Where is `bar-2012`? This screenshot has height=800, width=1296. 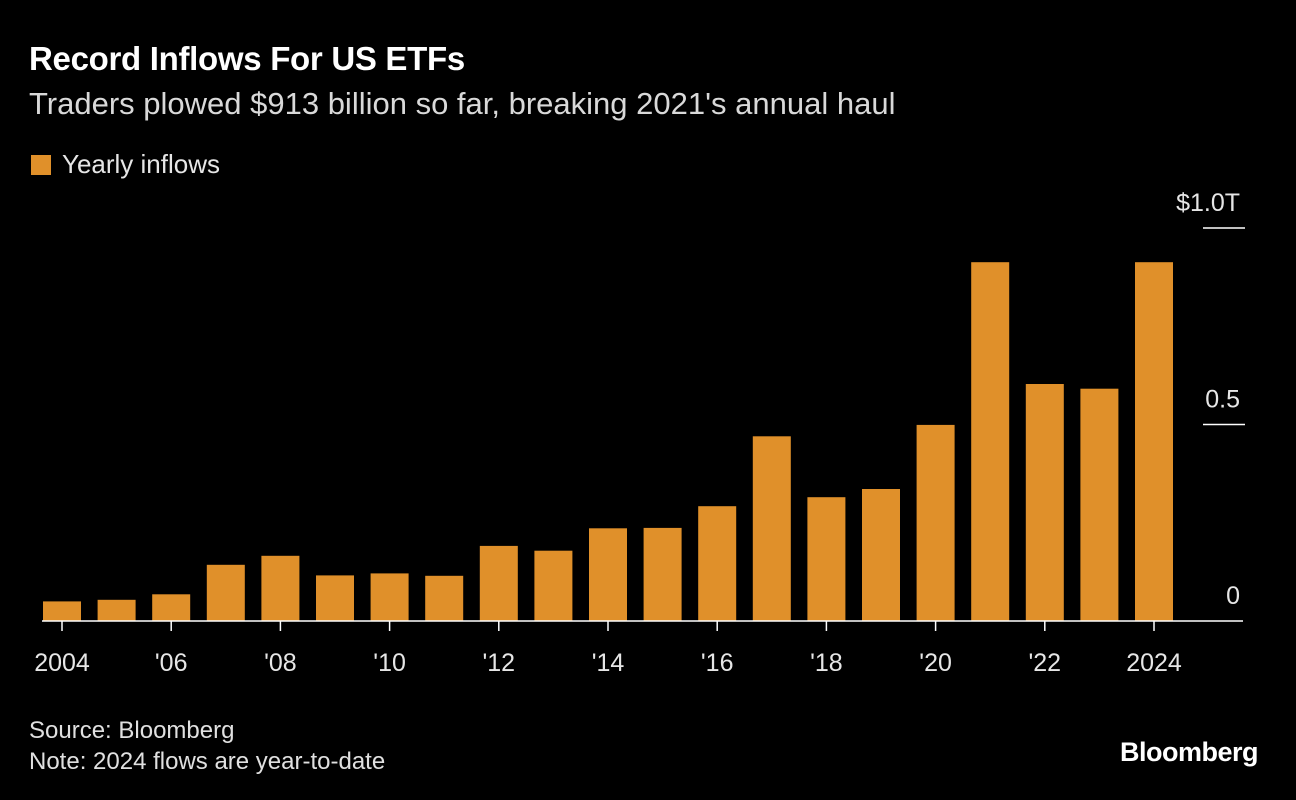 bar-2012 is located at coordinates (498, 583).